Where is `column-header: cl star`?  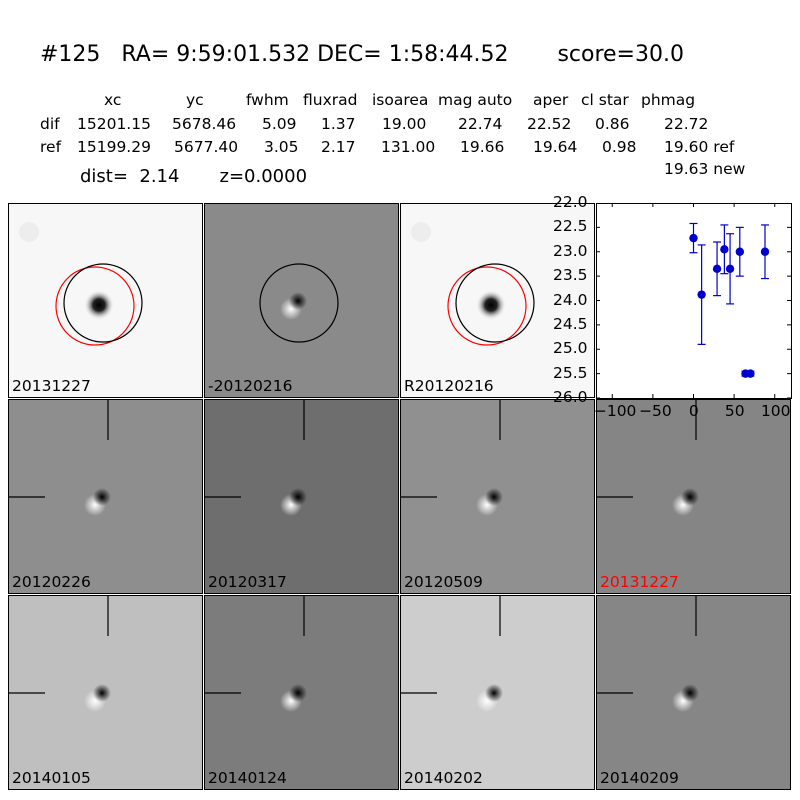
column-header: cl star is located at coordinates (605, 100).